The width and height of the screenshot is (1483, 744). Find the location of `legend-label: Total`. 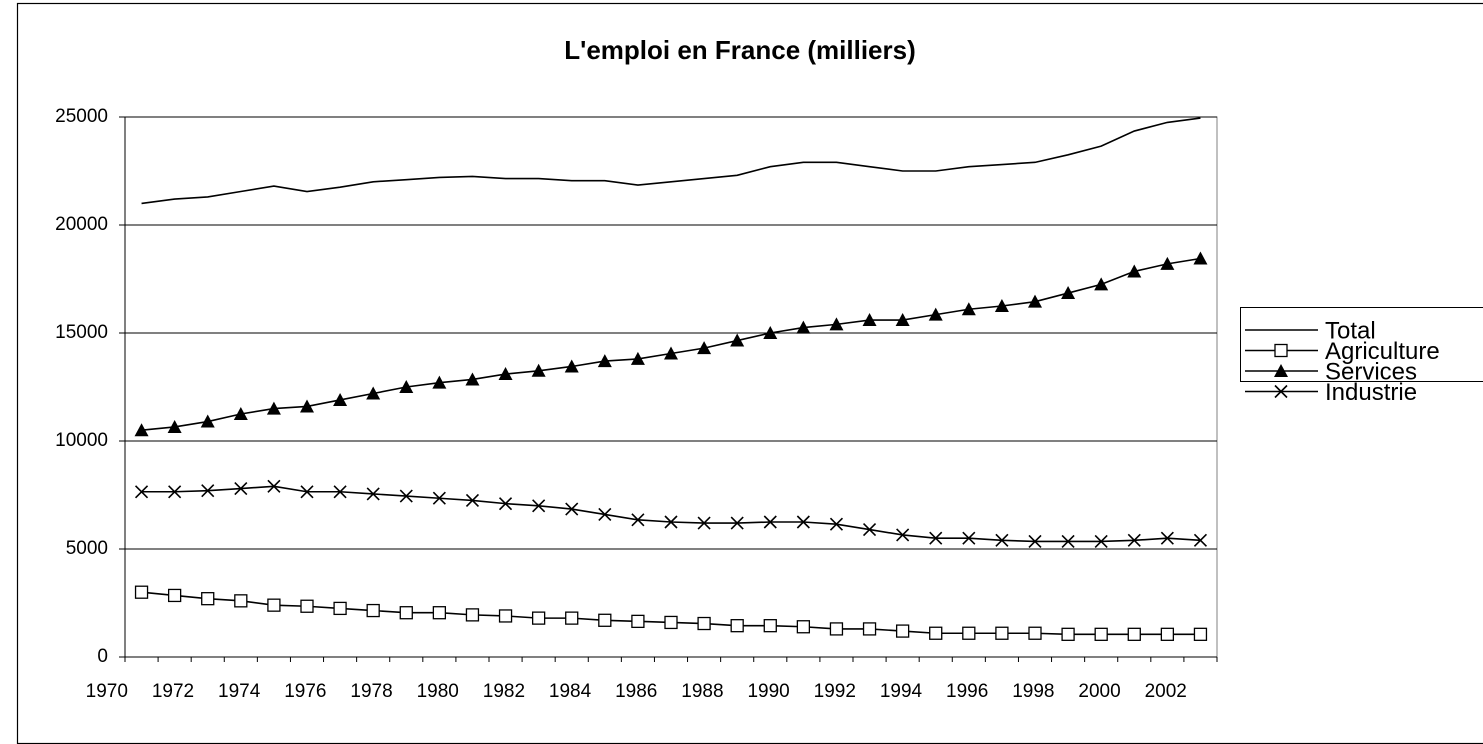

legend-label: Total is located at coordinates (1350, 330).